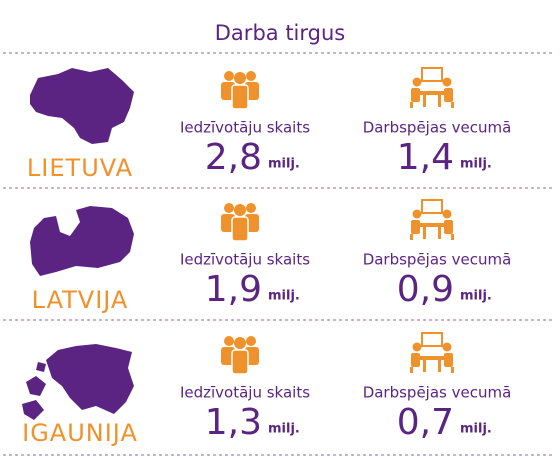 The height and width of the screenshot is (460, 560). What do you see at coordinates (425, 157) in the screenshot?
I see `working-value: 1,4` at bounding box center [425, 157].